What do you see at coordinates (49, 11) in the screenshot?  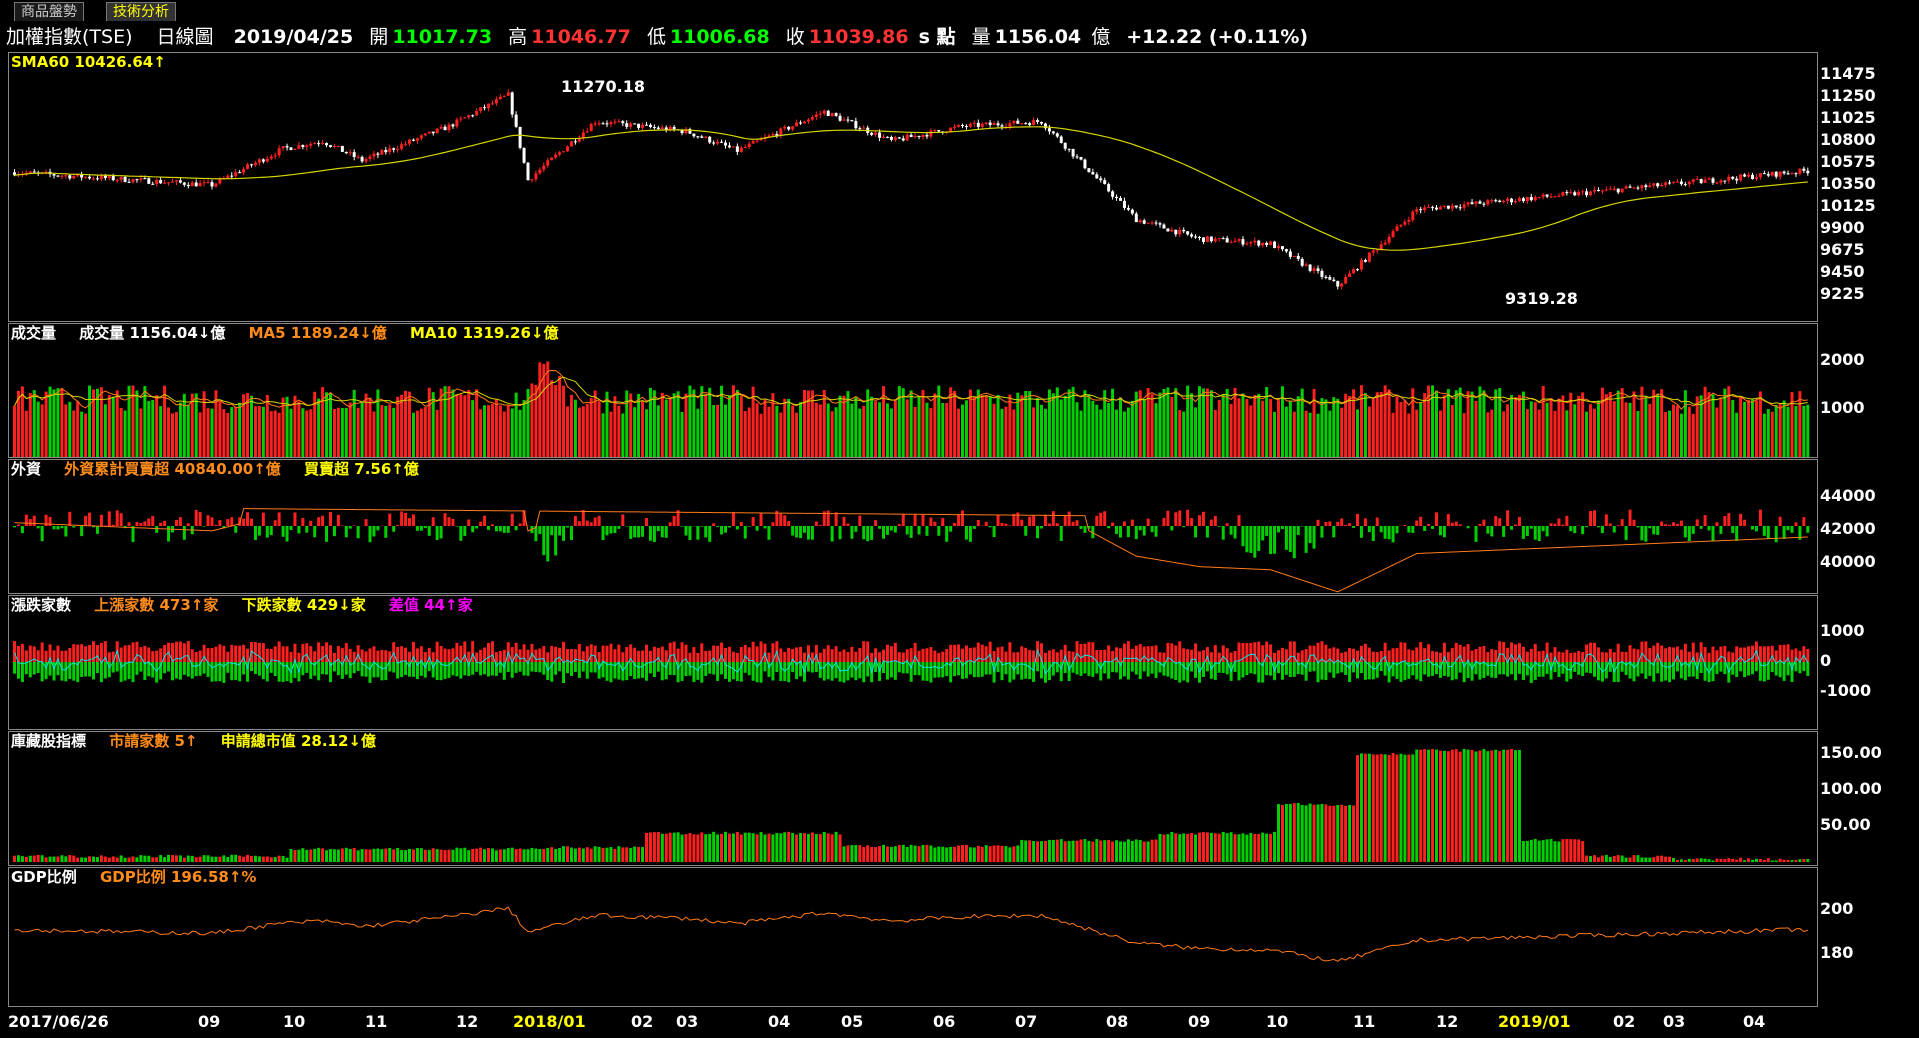 I see `tab-quote: 商品盤勢` at bounding box center [49, 11].